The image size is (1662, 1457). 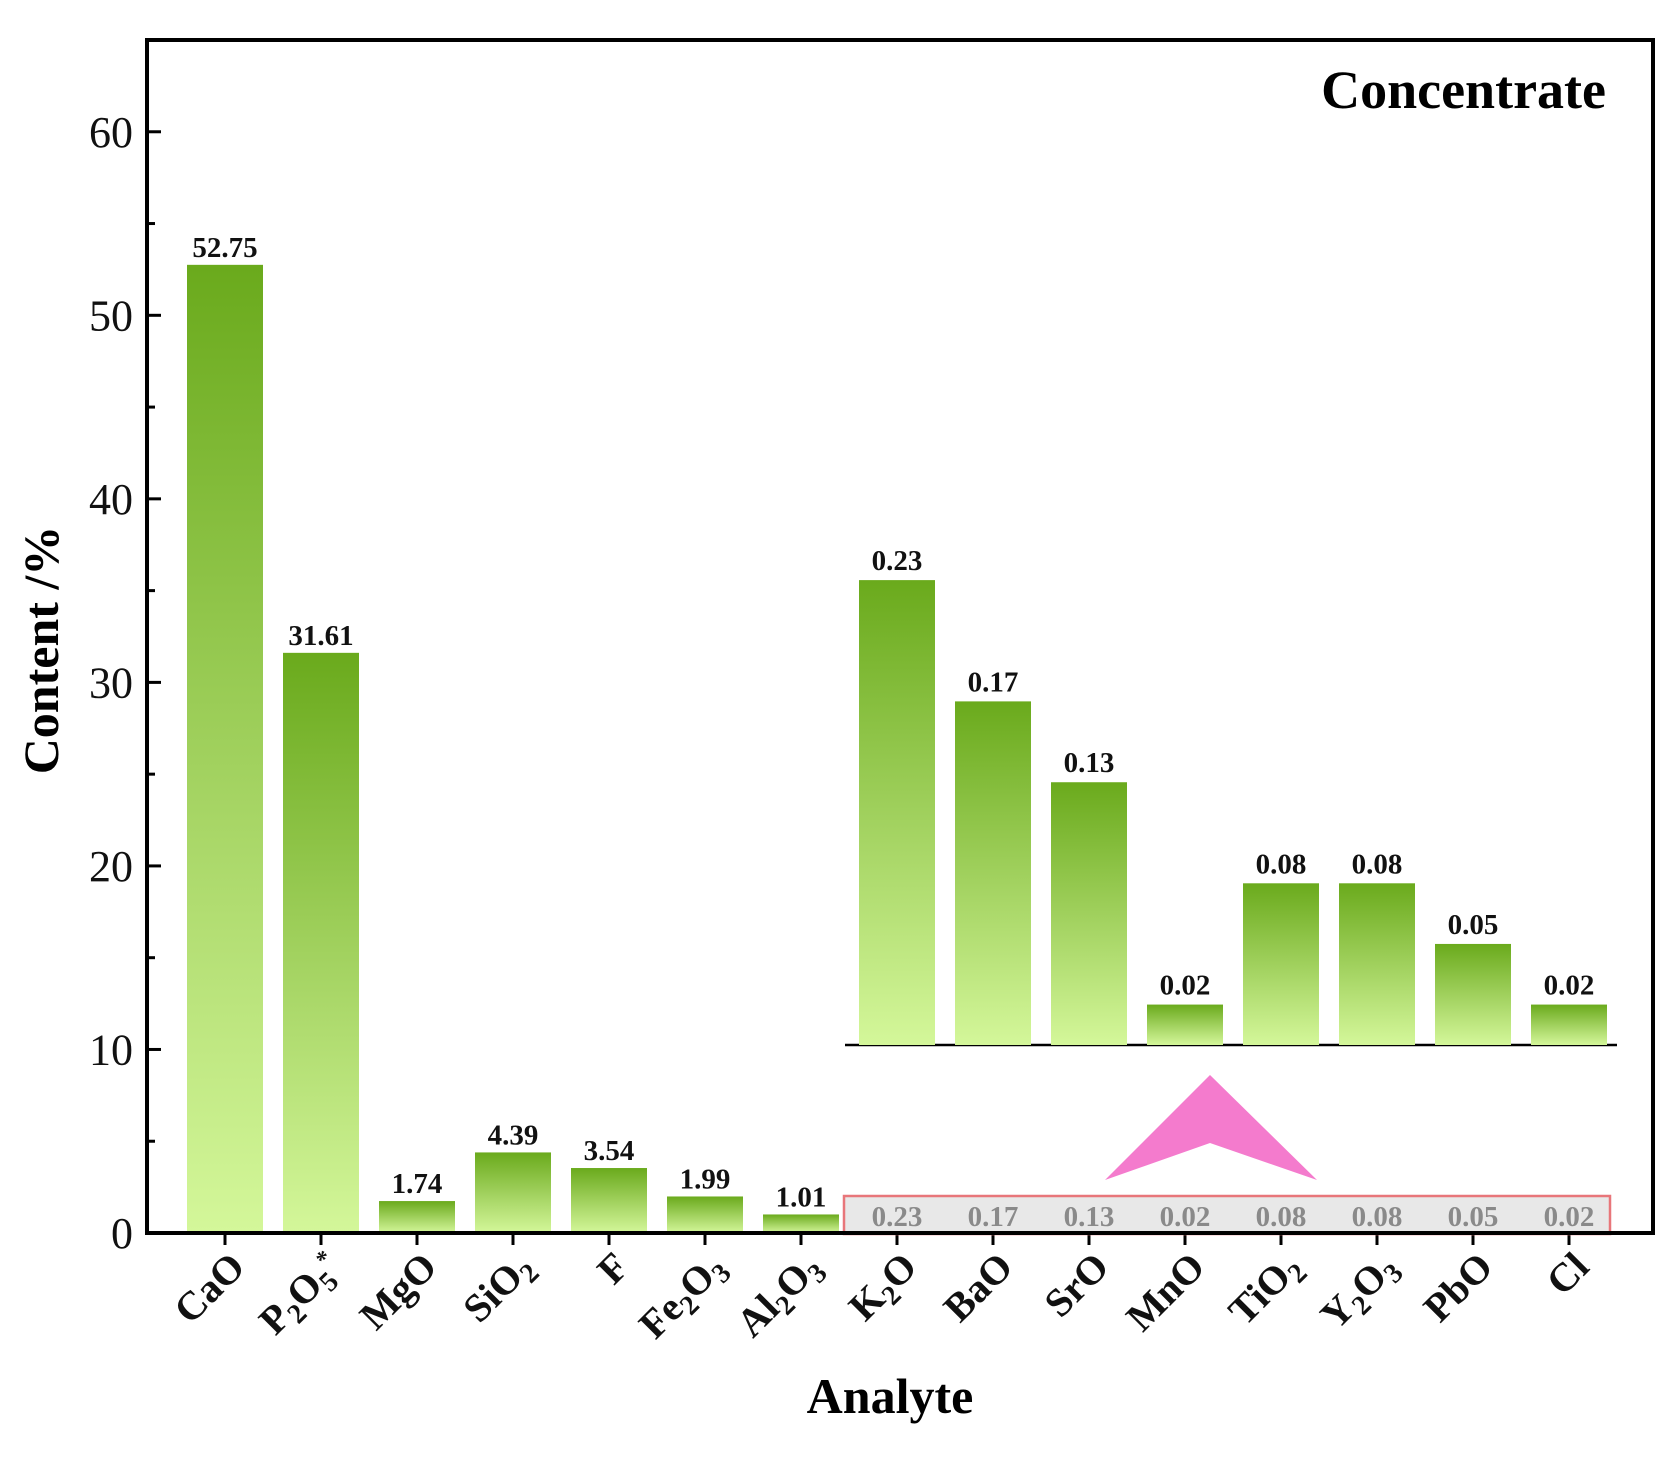 I want to click on x-tick-label: Al2O3, so click(x=780, y=1297).